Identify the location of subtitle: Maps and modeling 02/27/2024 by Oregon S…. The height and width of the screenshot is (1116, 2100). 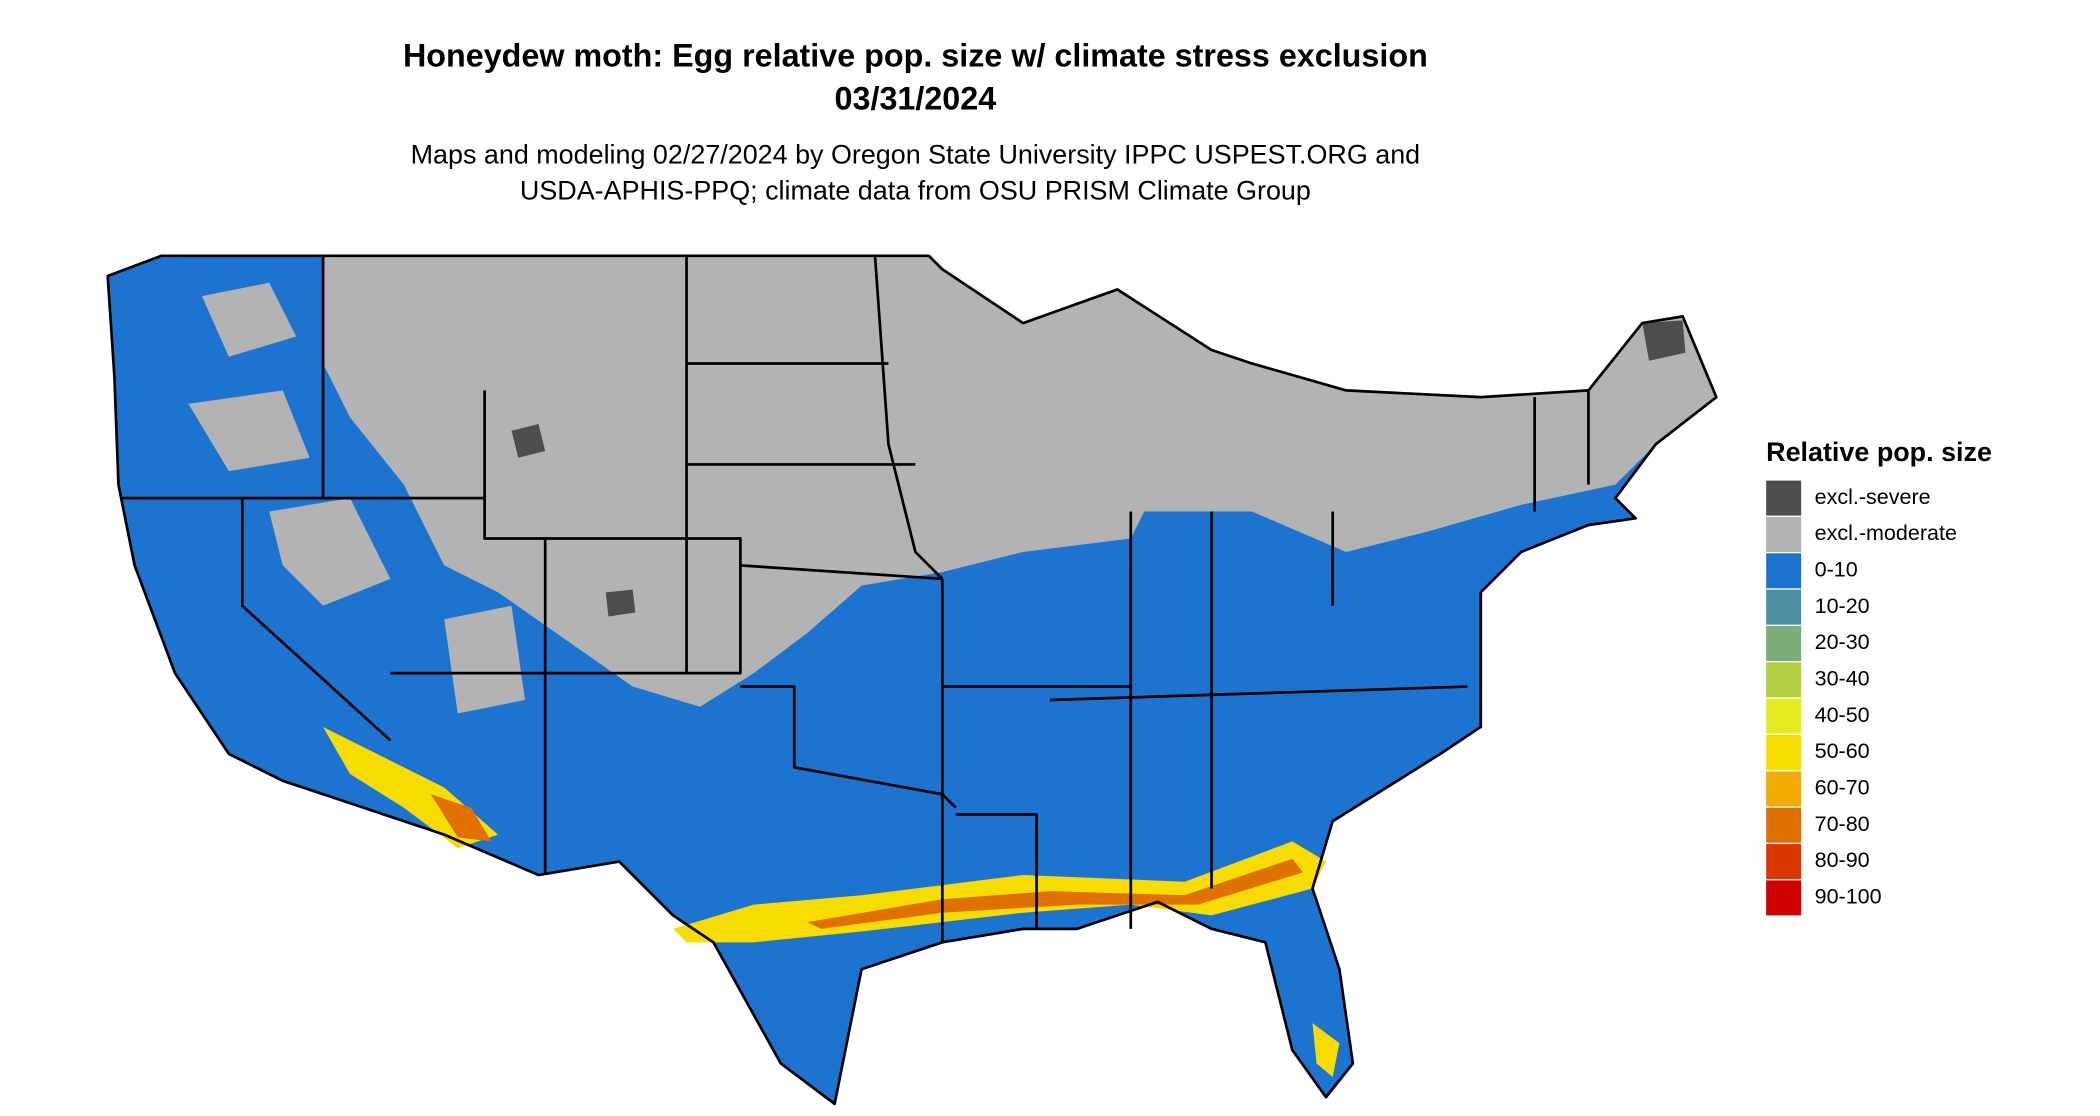
(916, 154).